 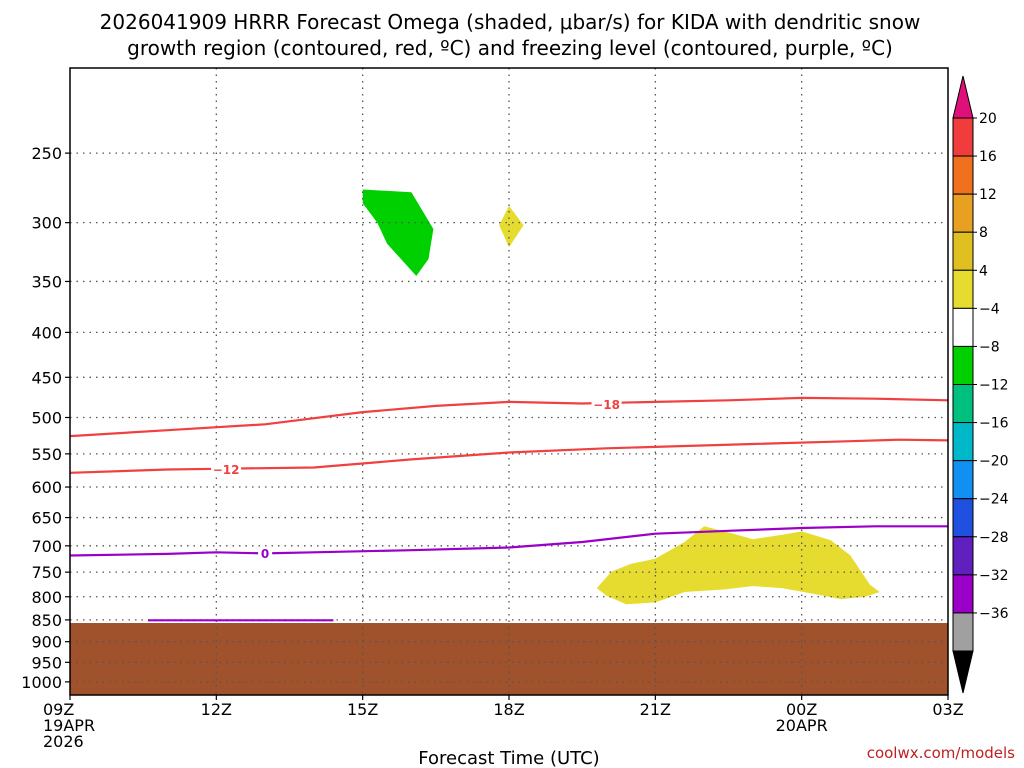 What do you see at coordinates (46, 223) in the screenshot?
I see `y-tick-label: 300` at bounding box center [46, 223].